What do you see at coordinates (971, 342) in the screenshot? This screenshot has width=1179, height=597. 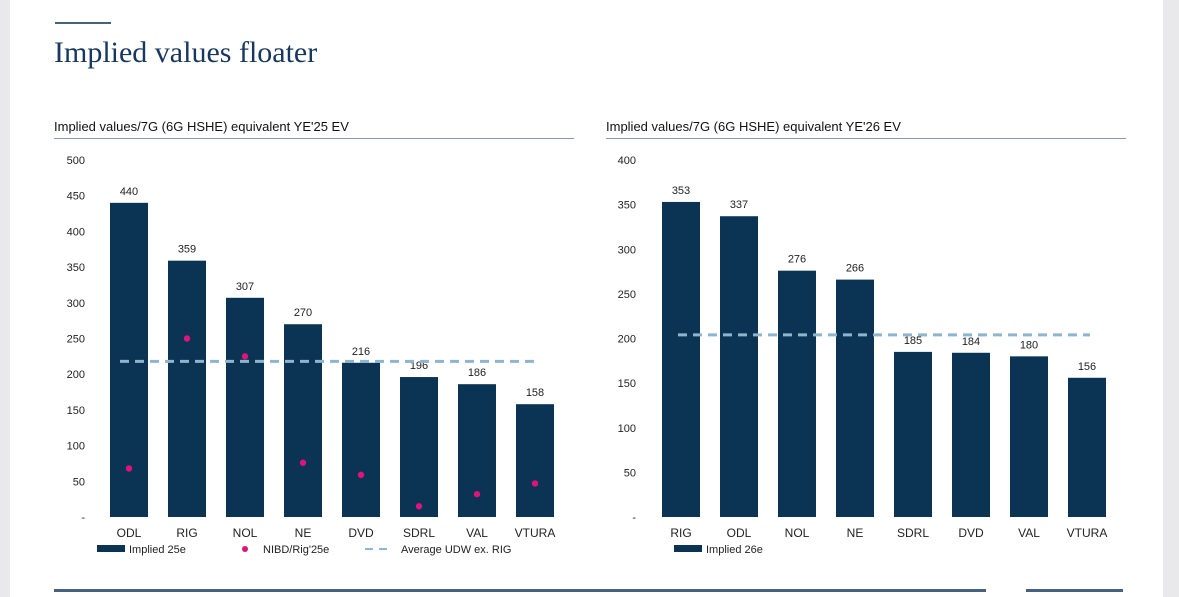 I see `chart-2-data-label: 184` at bounding box center [971, 342].